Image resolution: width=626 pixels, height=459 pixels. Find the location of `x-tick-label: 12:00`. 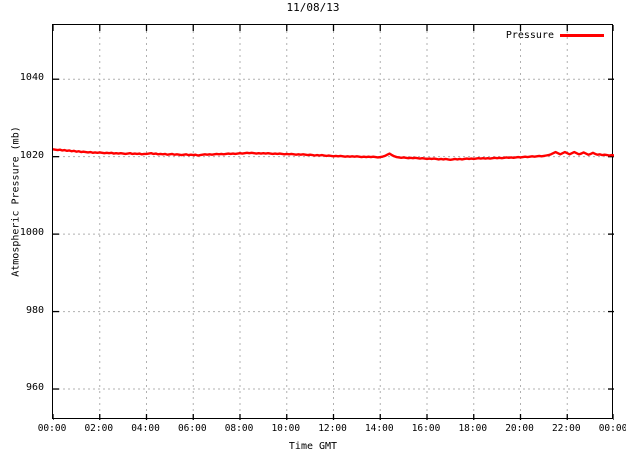

x-tick-label: 12:00 is located at coordinates (332, 428).